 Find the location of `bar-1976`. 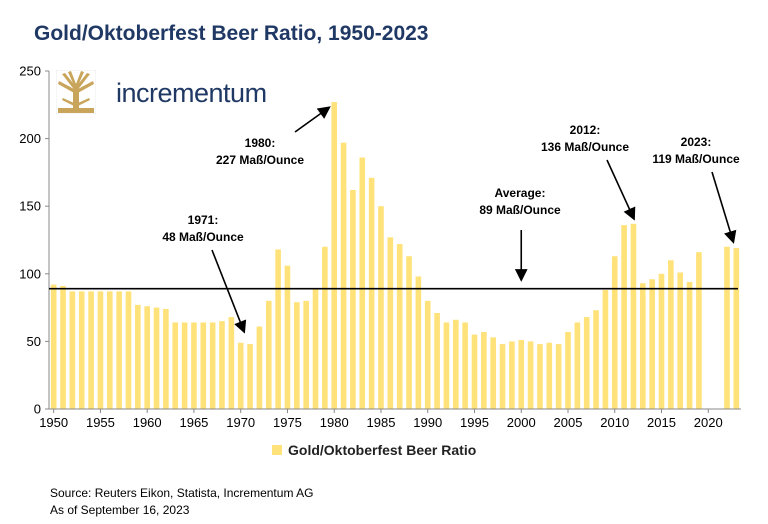

bar-1976 is located at coordinates (297, 355).